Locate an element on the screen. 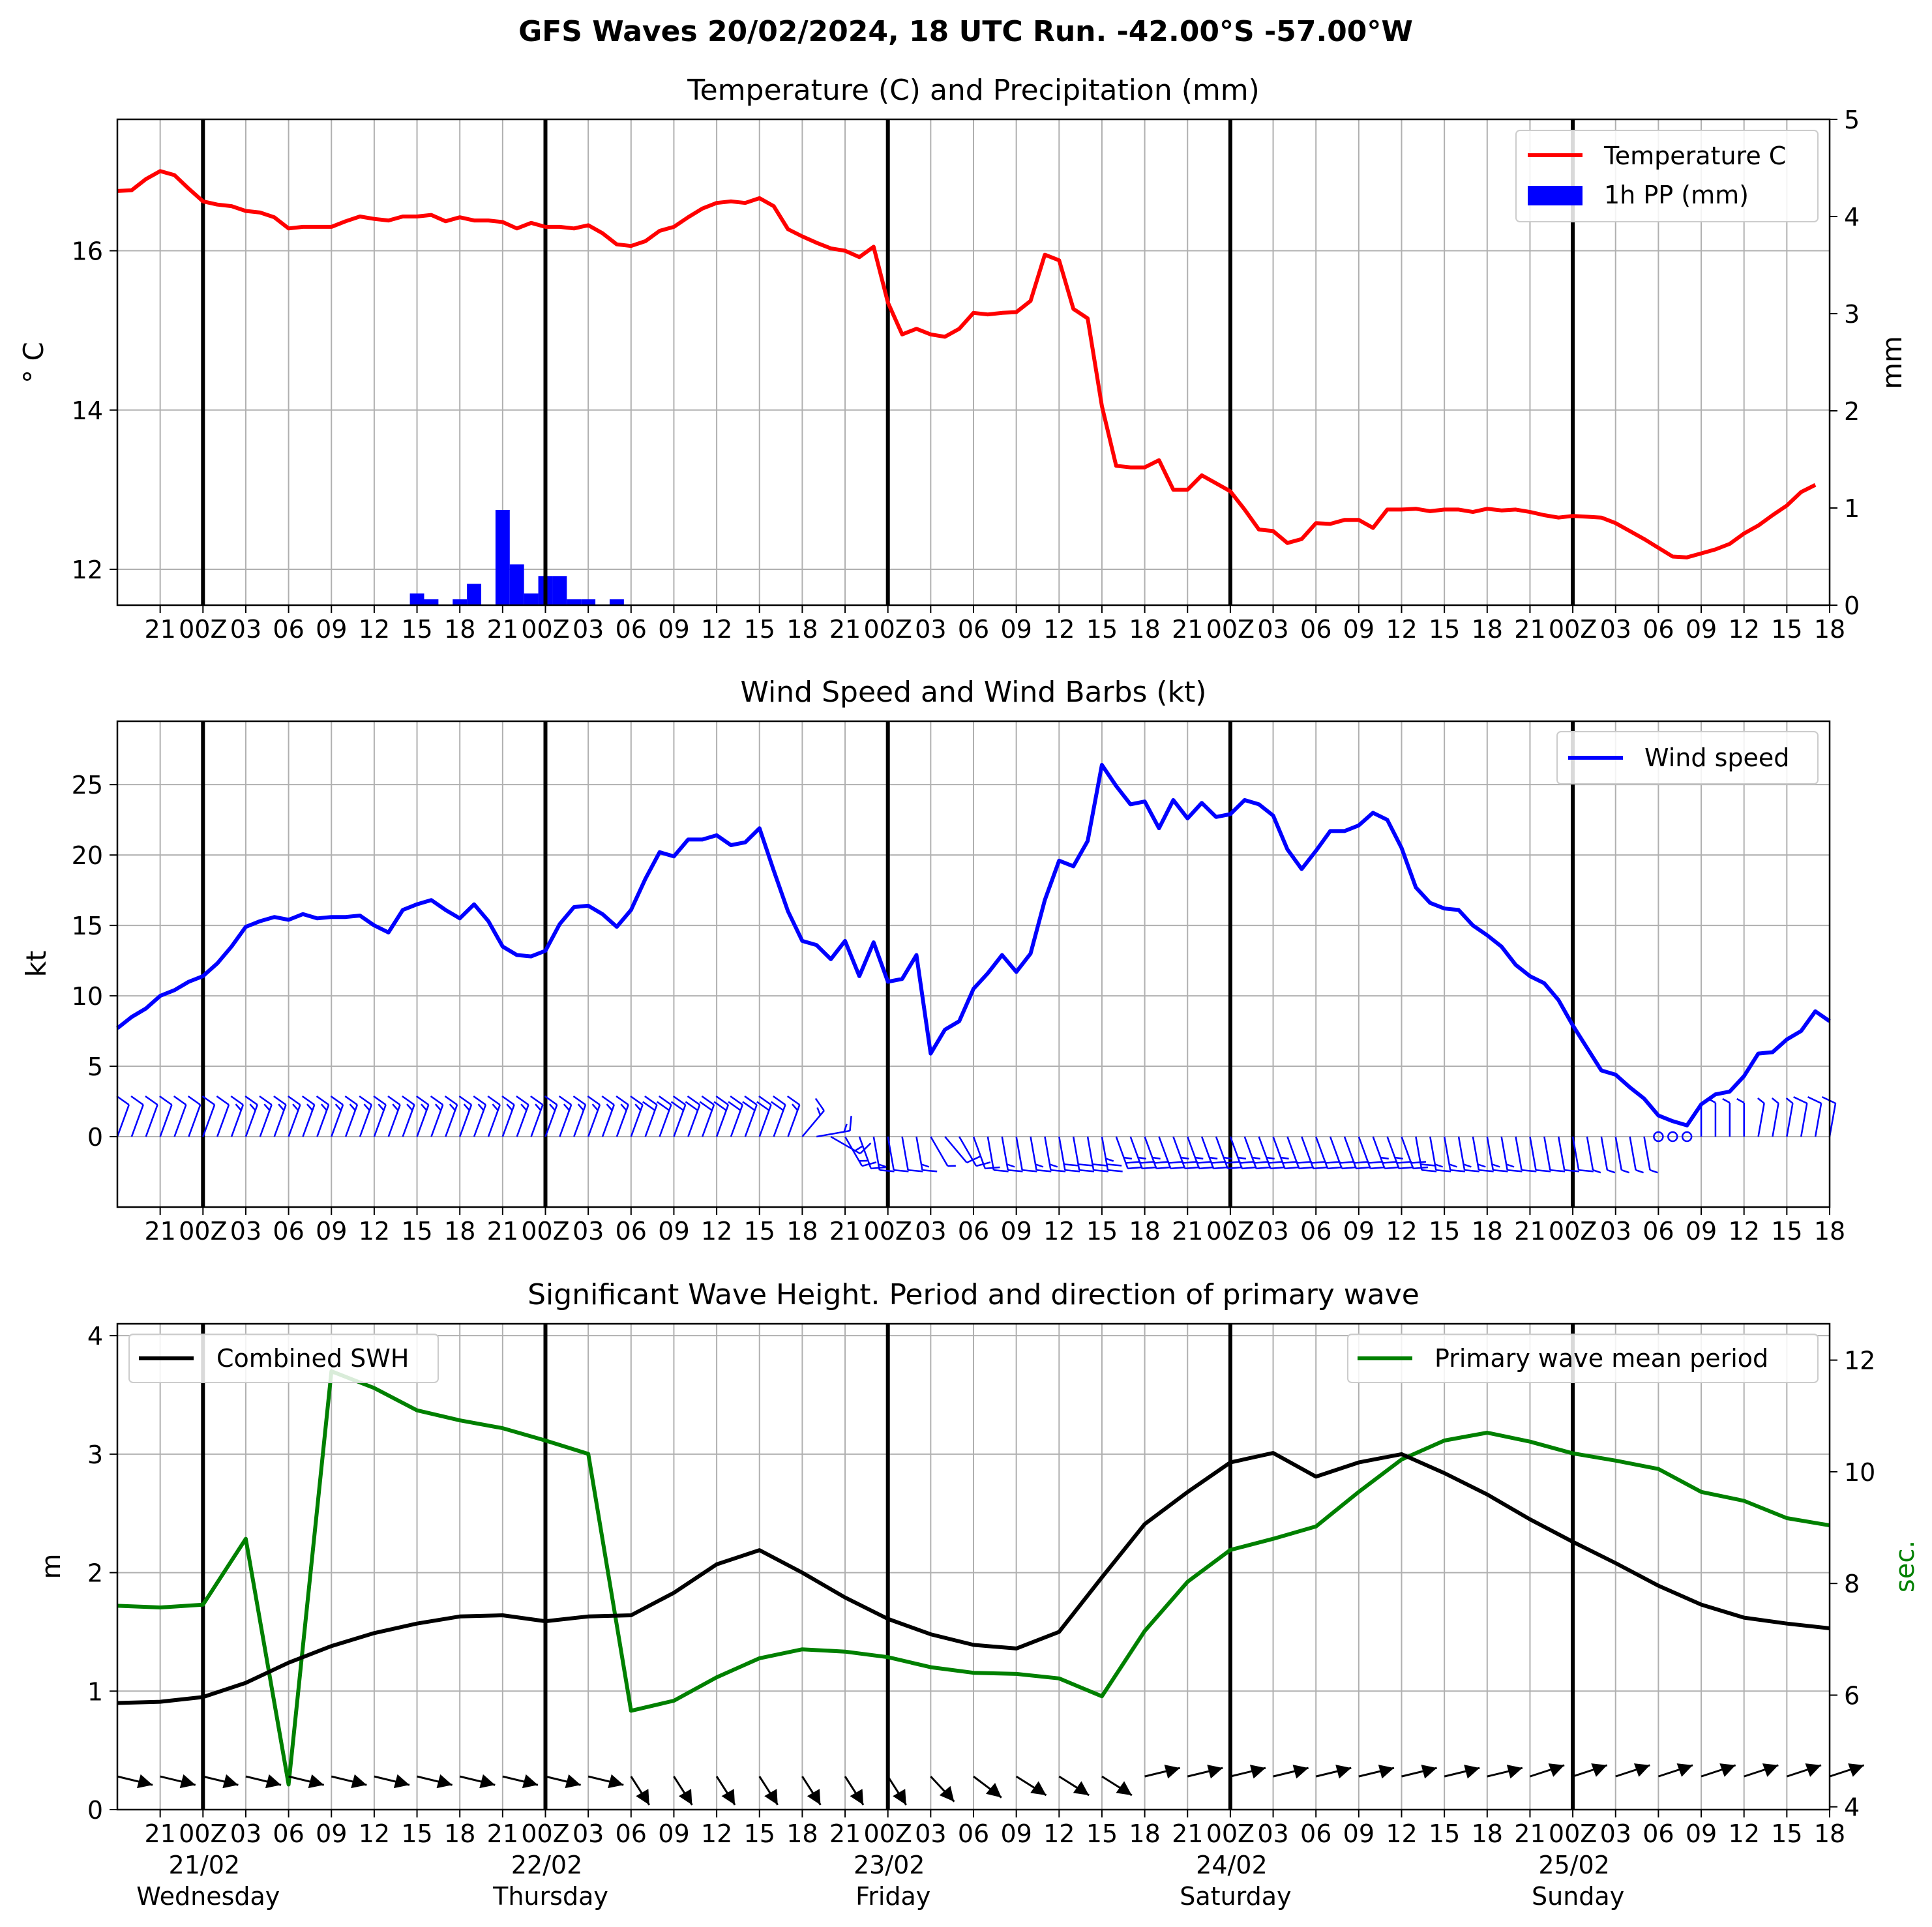  y-tick-label: 5 is located at coordinates (95, 1067).